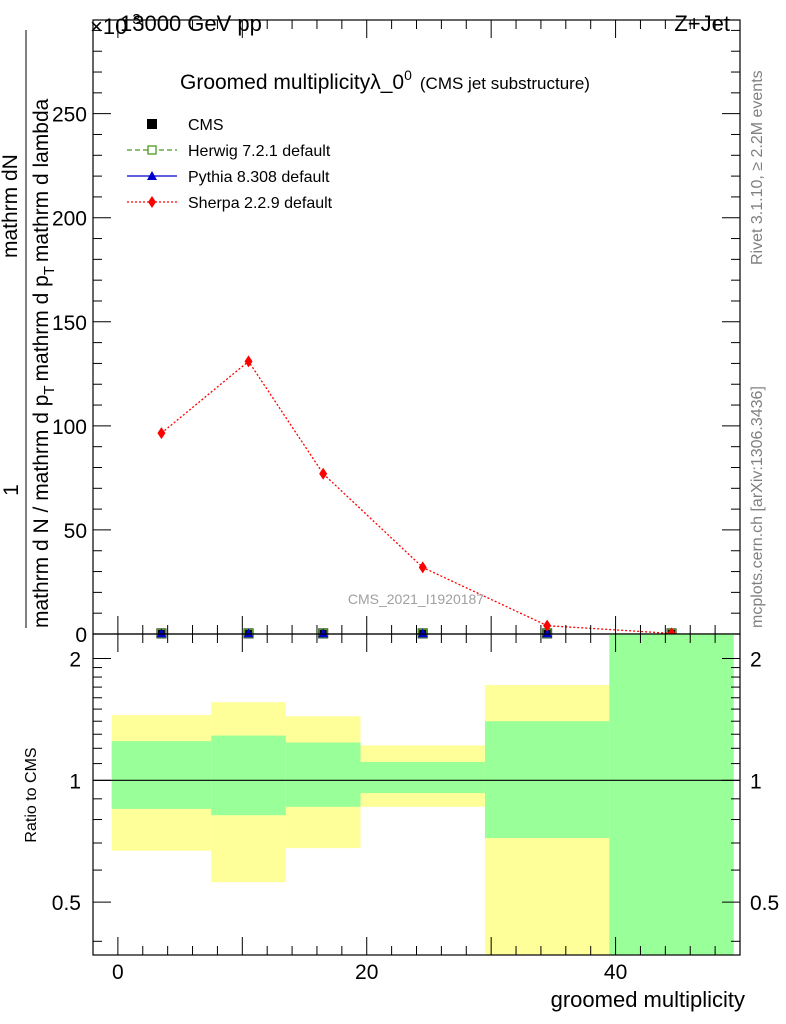 This screenshot has height=1024, width=786. I want to click on legend-label: Sherpa 2.2.9 default, so click(260, 203).